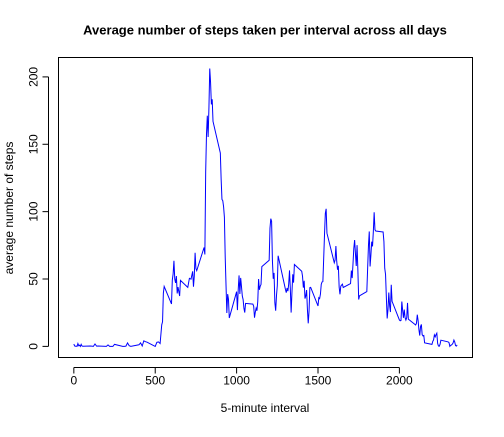 The height and width of the screenshot is (437, 504). What do you see at coordinates (73, 381) in the screenshot?
I see `x-tick-label: 0` at bounding box center [73, 381].